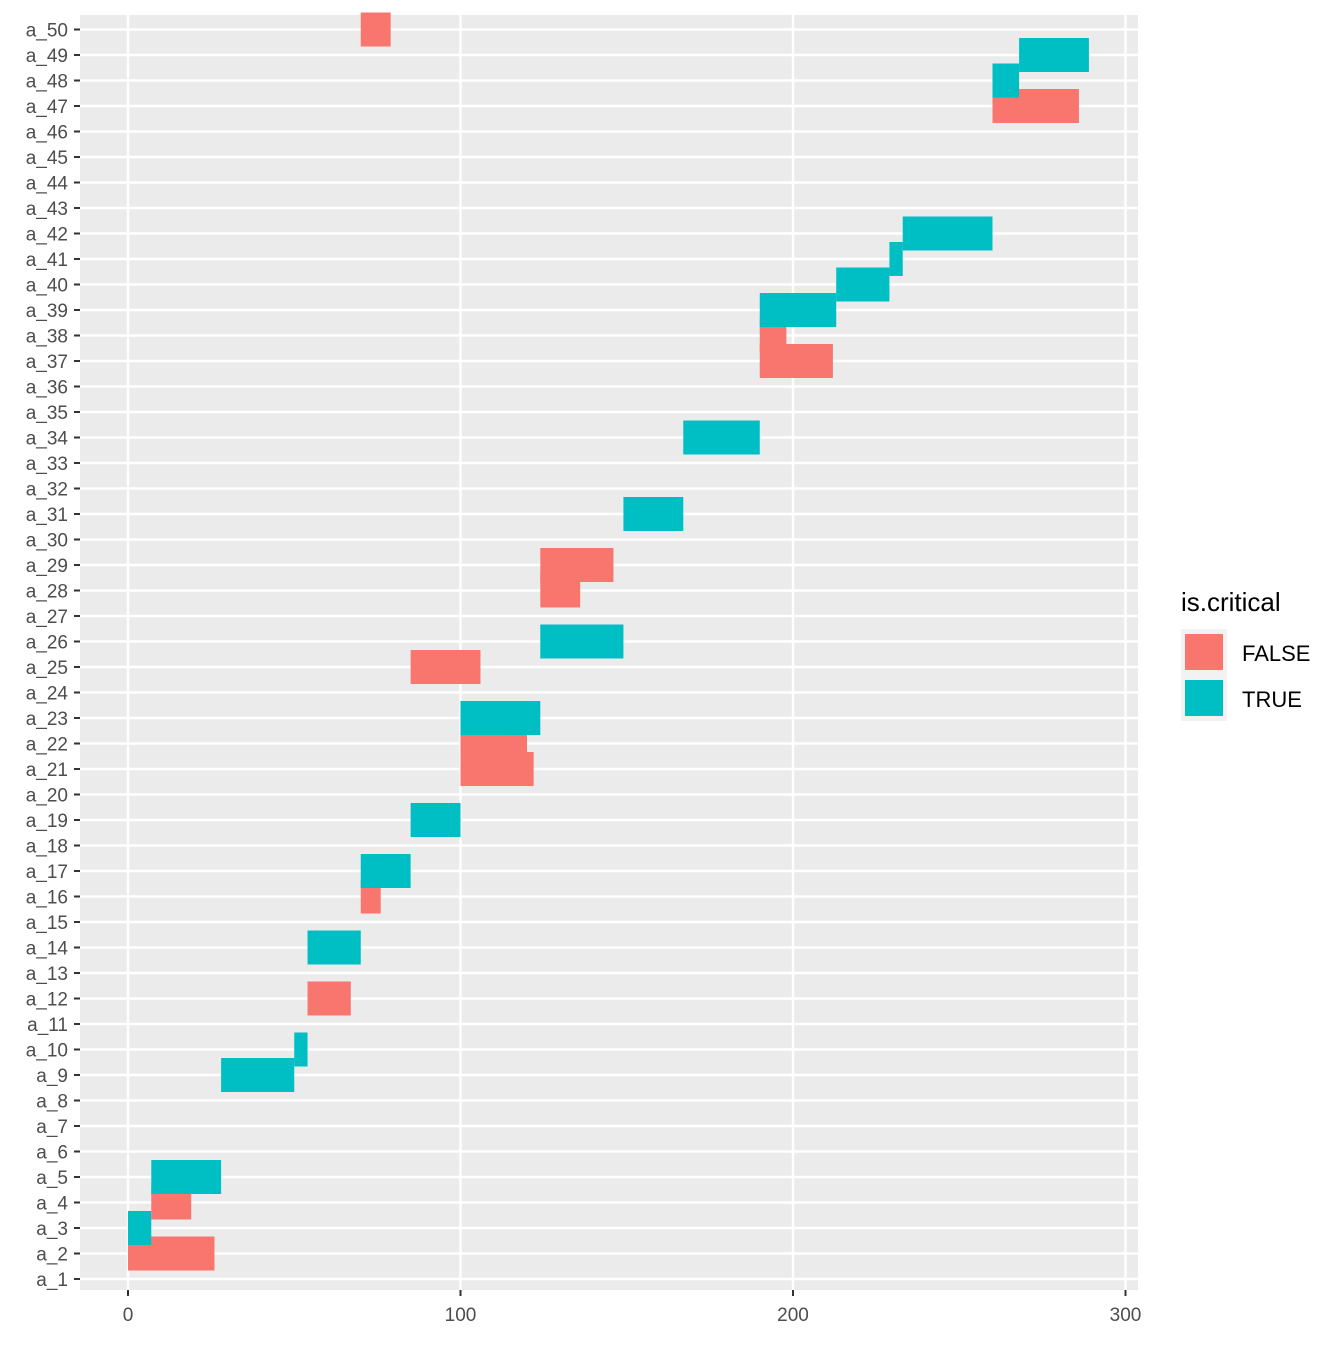 The width and height of the screenshot is (1344, 1349). Describe the element at coordinates (47, 872) in the screenshot. I see `y-tick-label: a_17` at that location.